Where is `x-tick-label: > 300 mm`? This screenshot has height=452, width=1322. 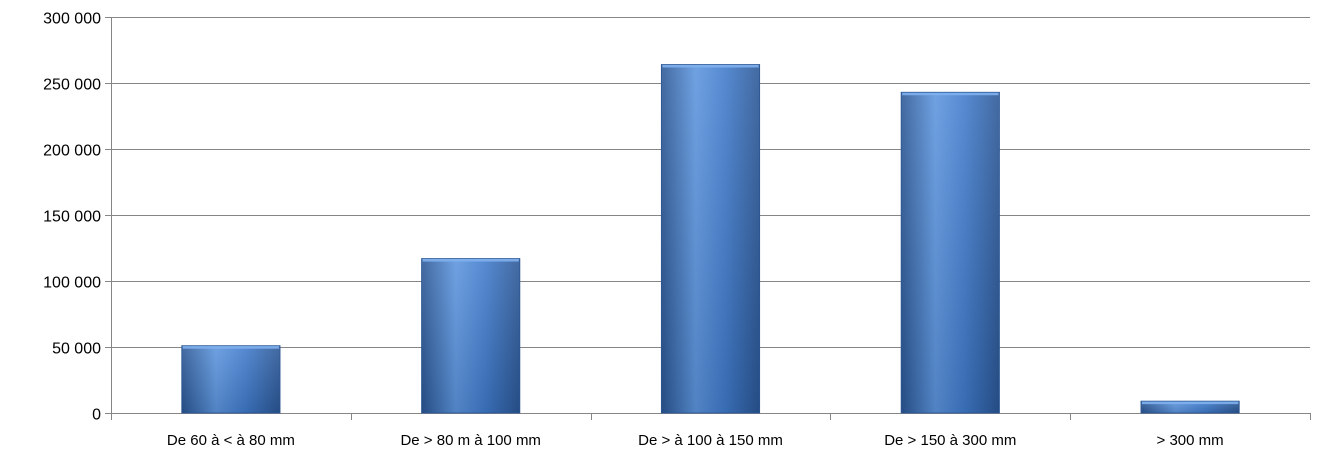 x-tick-label: > 300 mm is located at coordinates (1190, 440).